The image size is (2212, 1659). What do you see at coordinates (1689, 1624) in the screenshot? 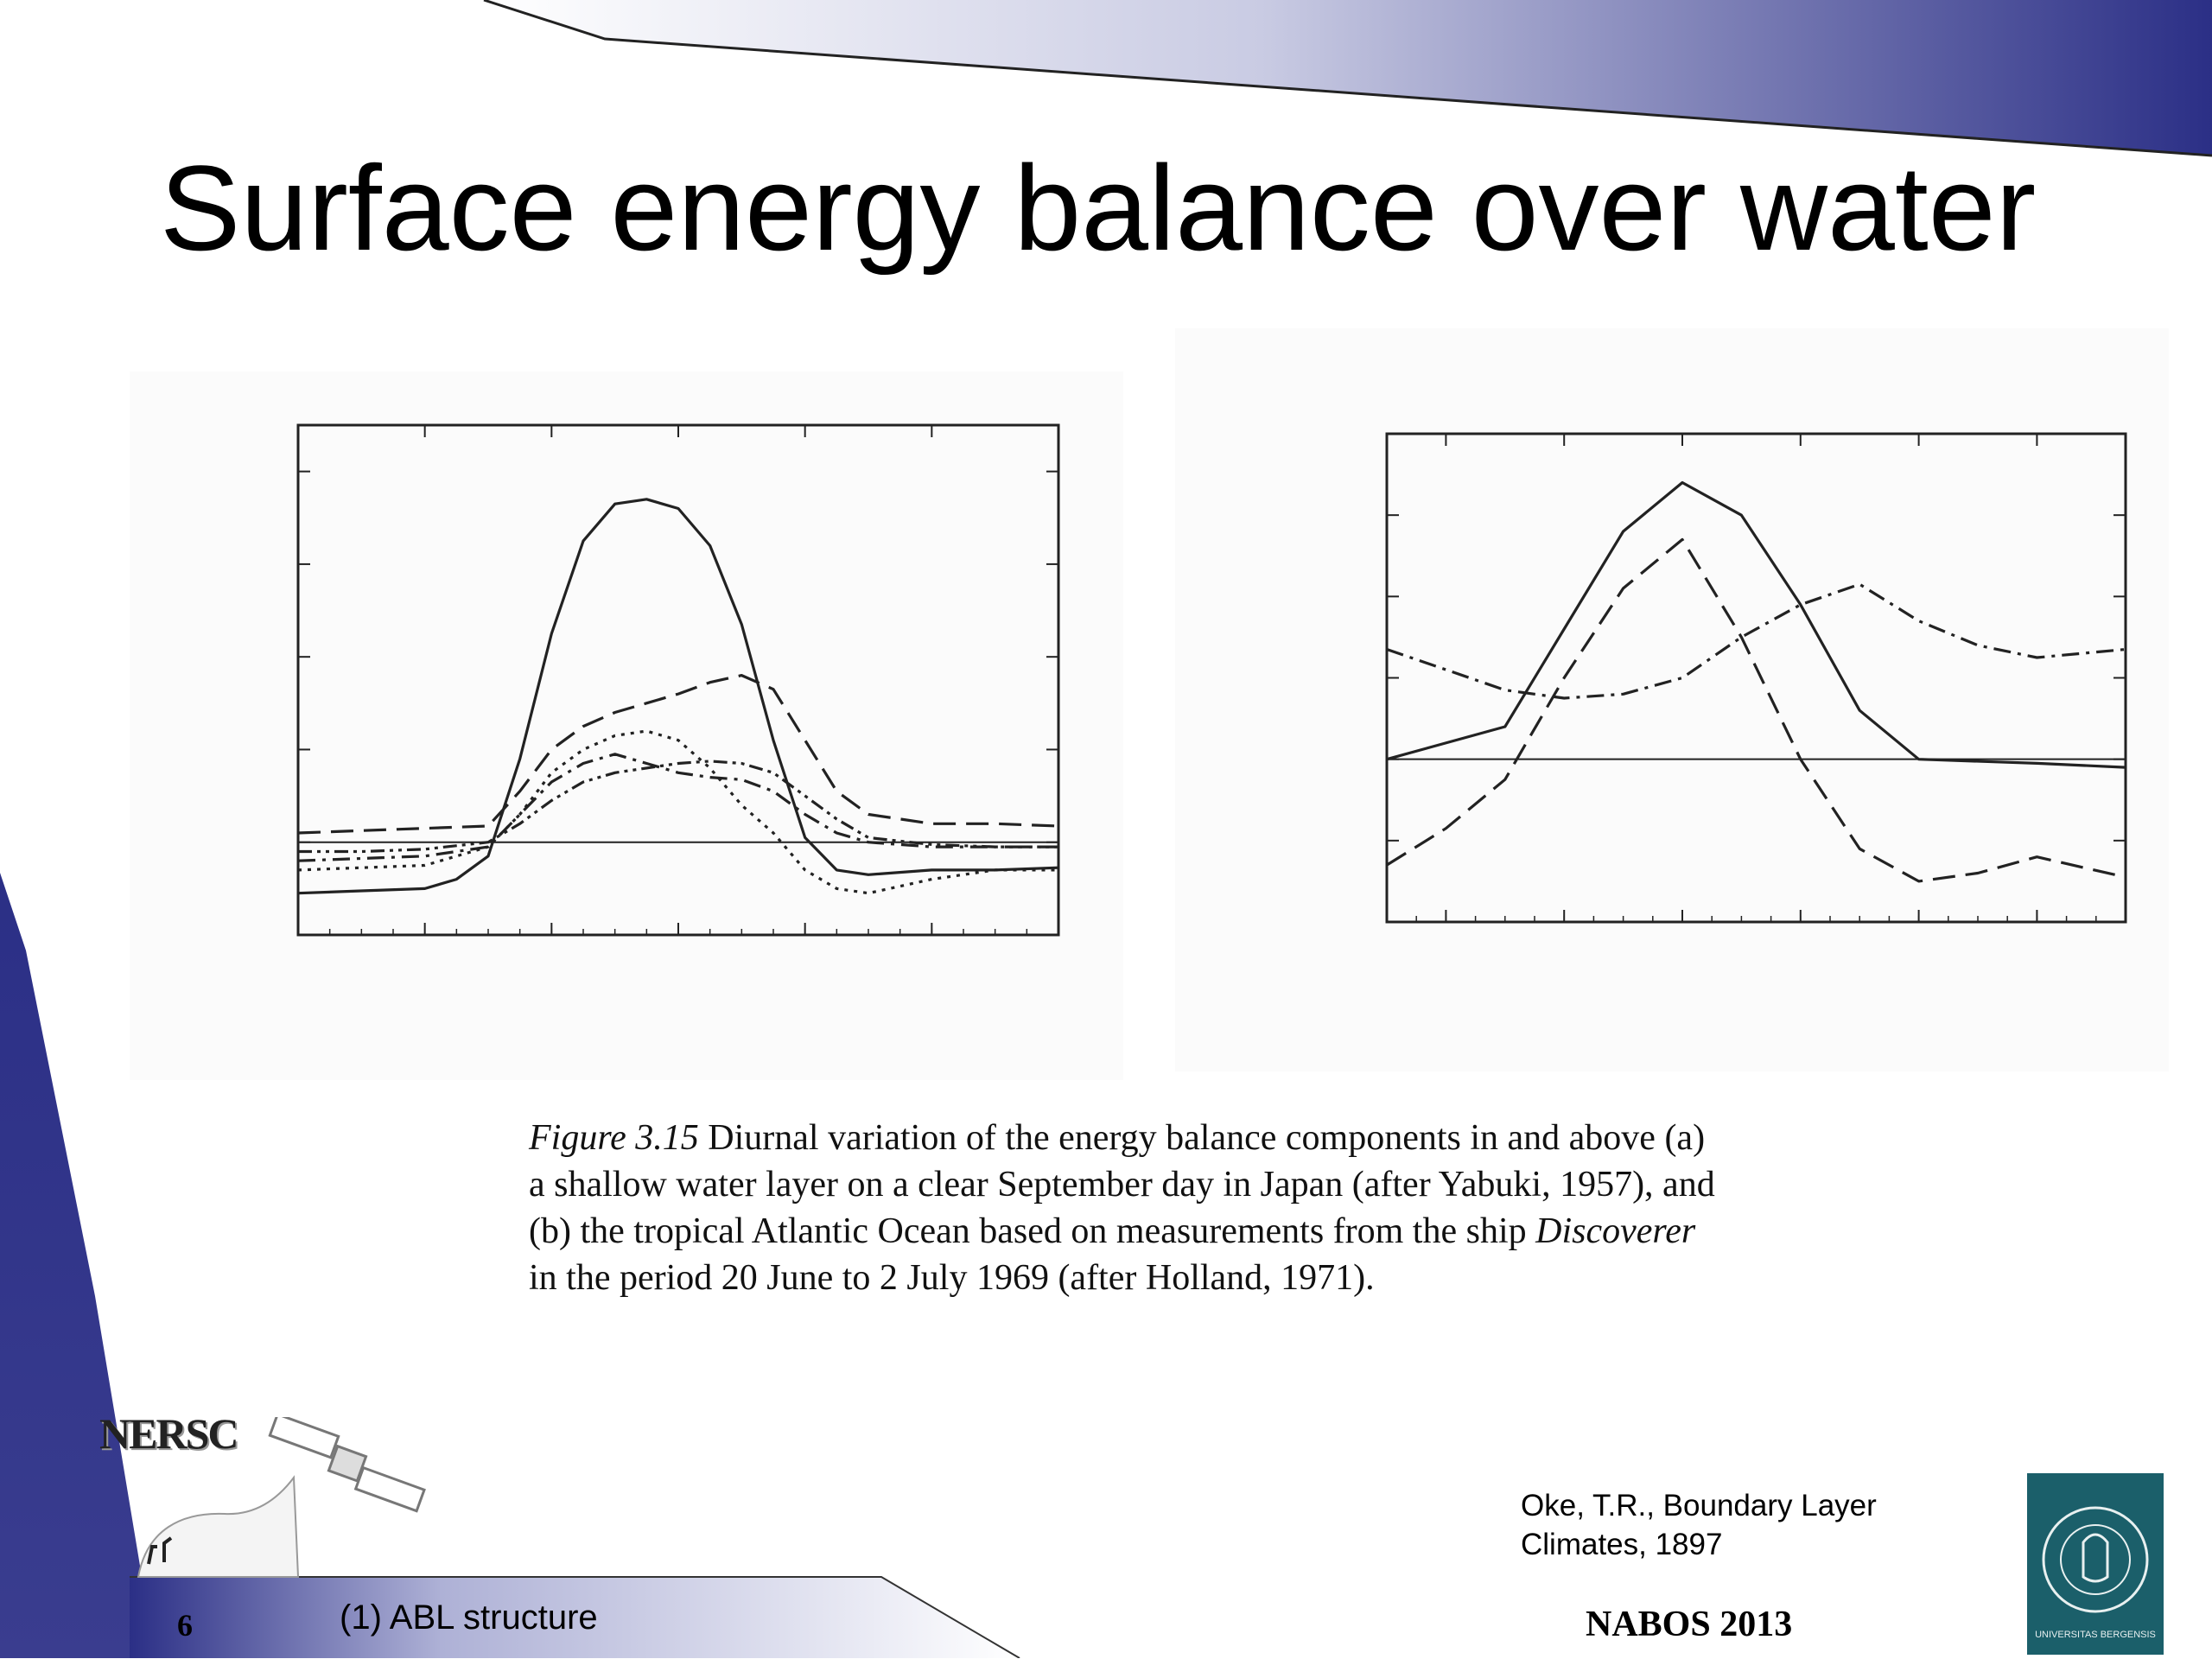
I see `event-label: NABOS 2013` at bounding box center [1689, 1624].